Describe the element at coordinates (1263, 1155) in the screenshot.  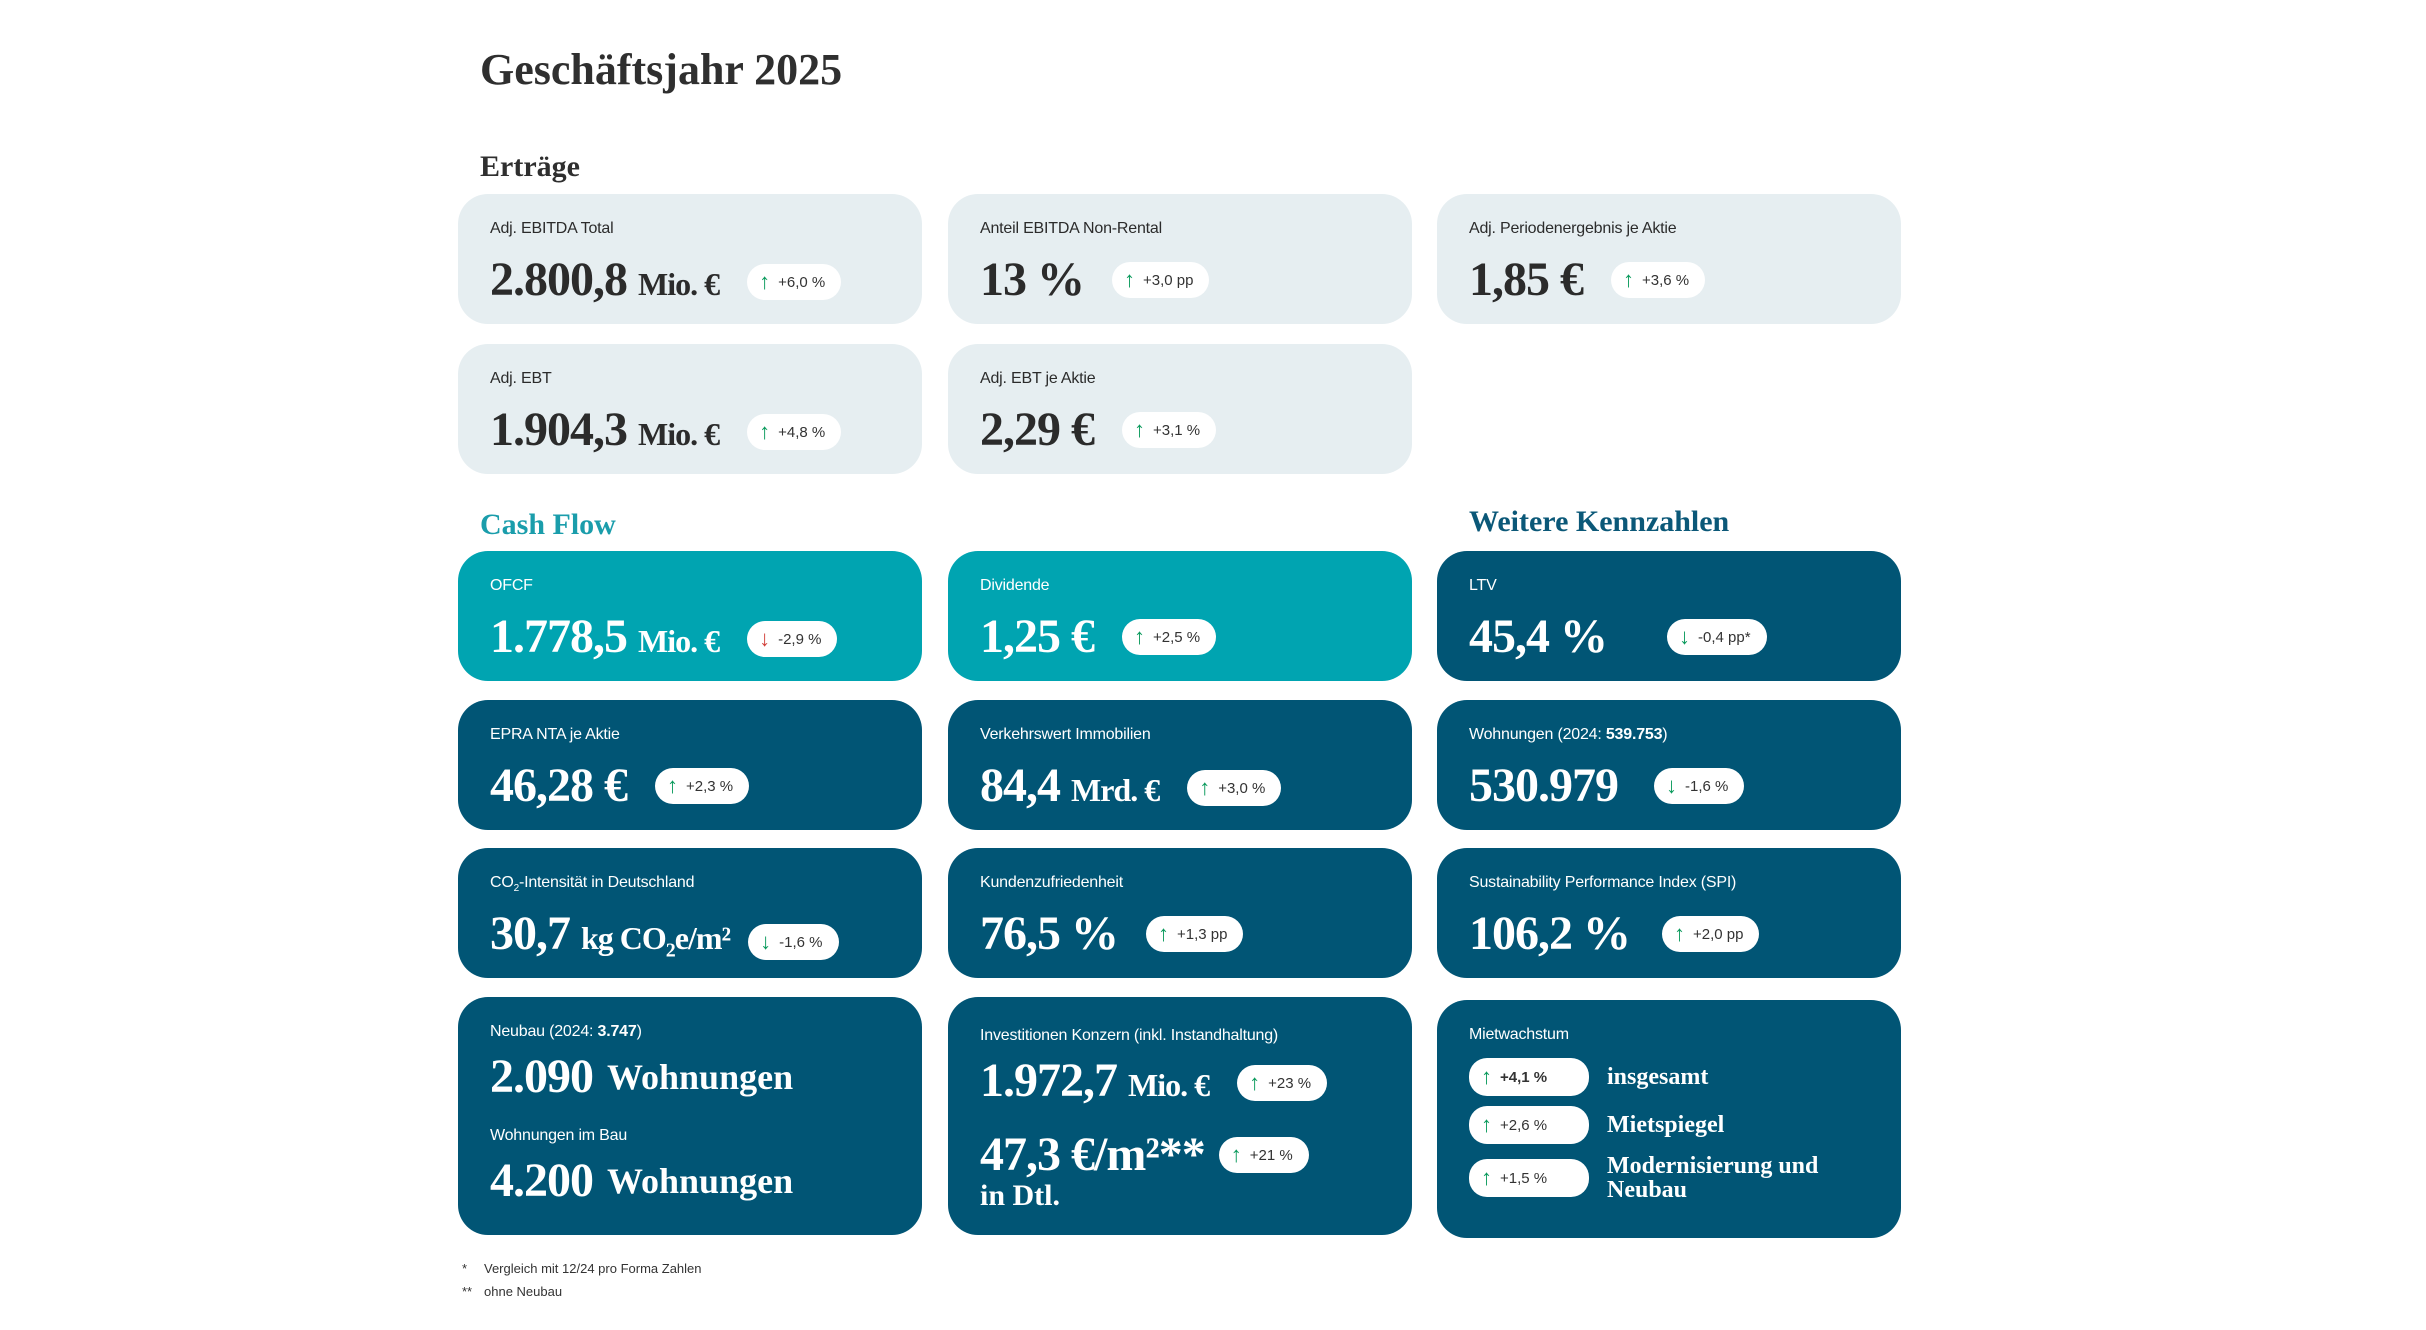
I see `change-badge-2: ↑ +21 %` at that location.